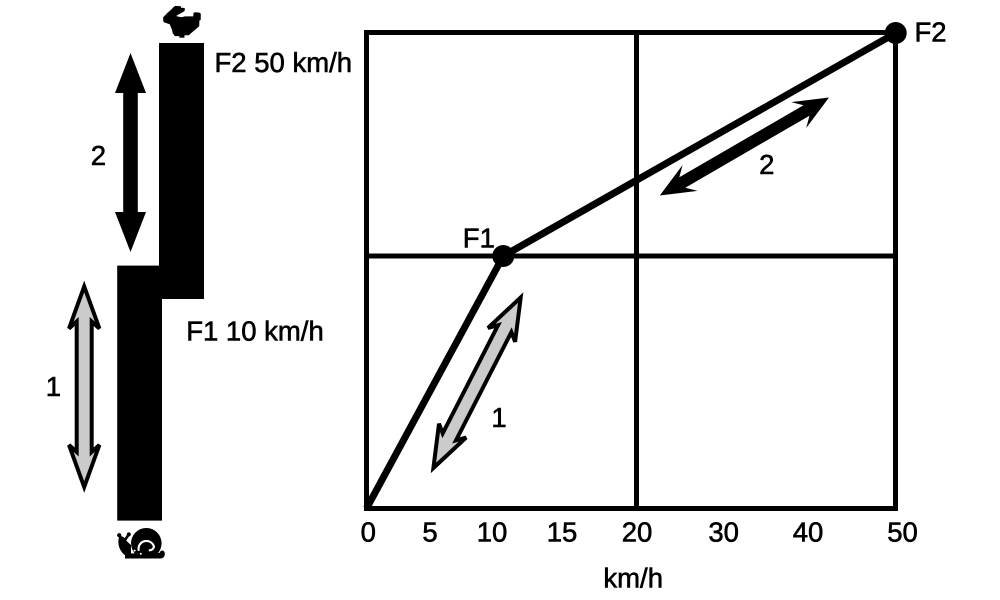  What do you see at coordinates (902, 531) in the screenshot?
I see `svg-text: 50` at bounding box center [902, 531].